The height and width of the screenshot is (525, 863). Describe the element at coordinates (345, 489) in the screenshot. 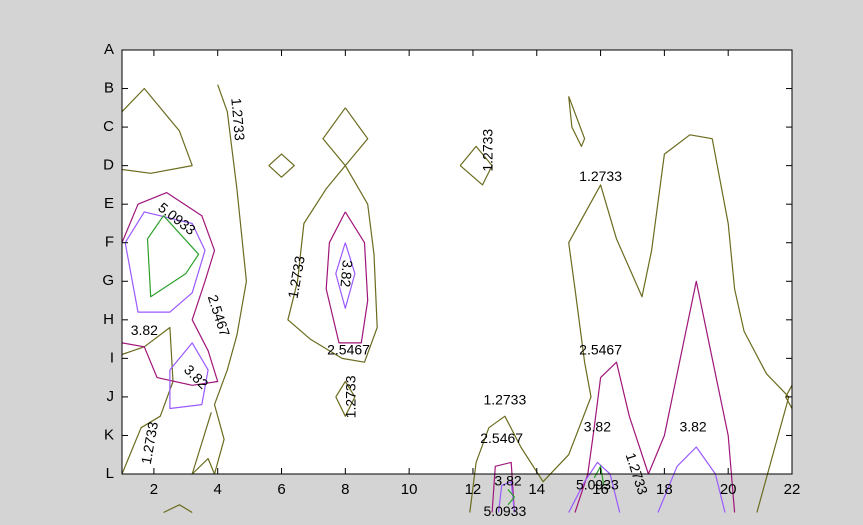

I see `x-tick-label: 8` at that location.